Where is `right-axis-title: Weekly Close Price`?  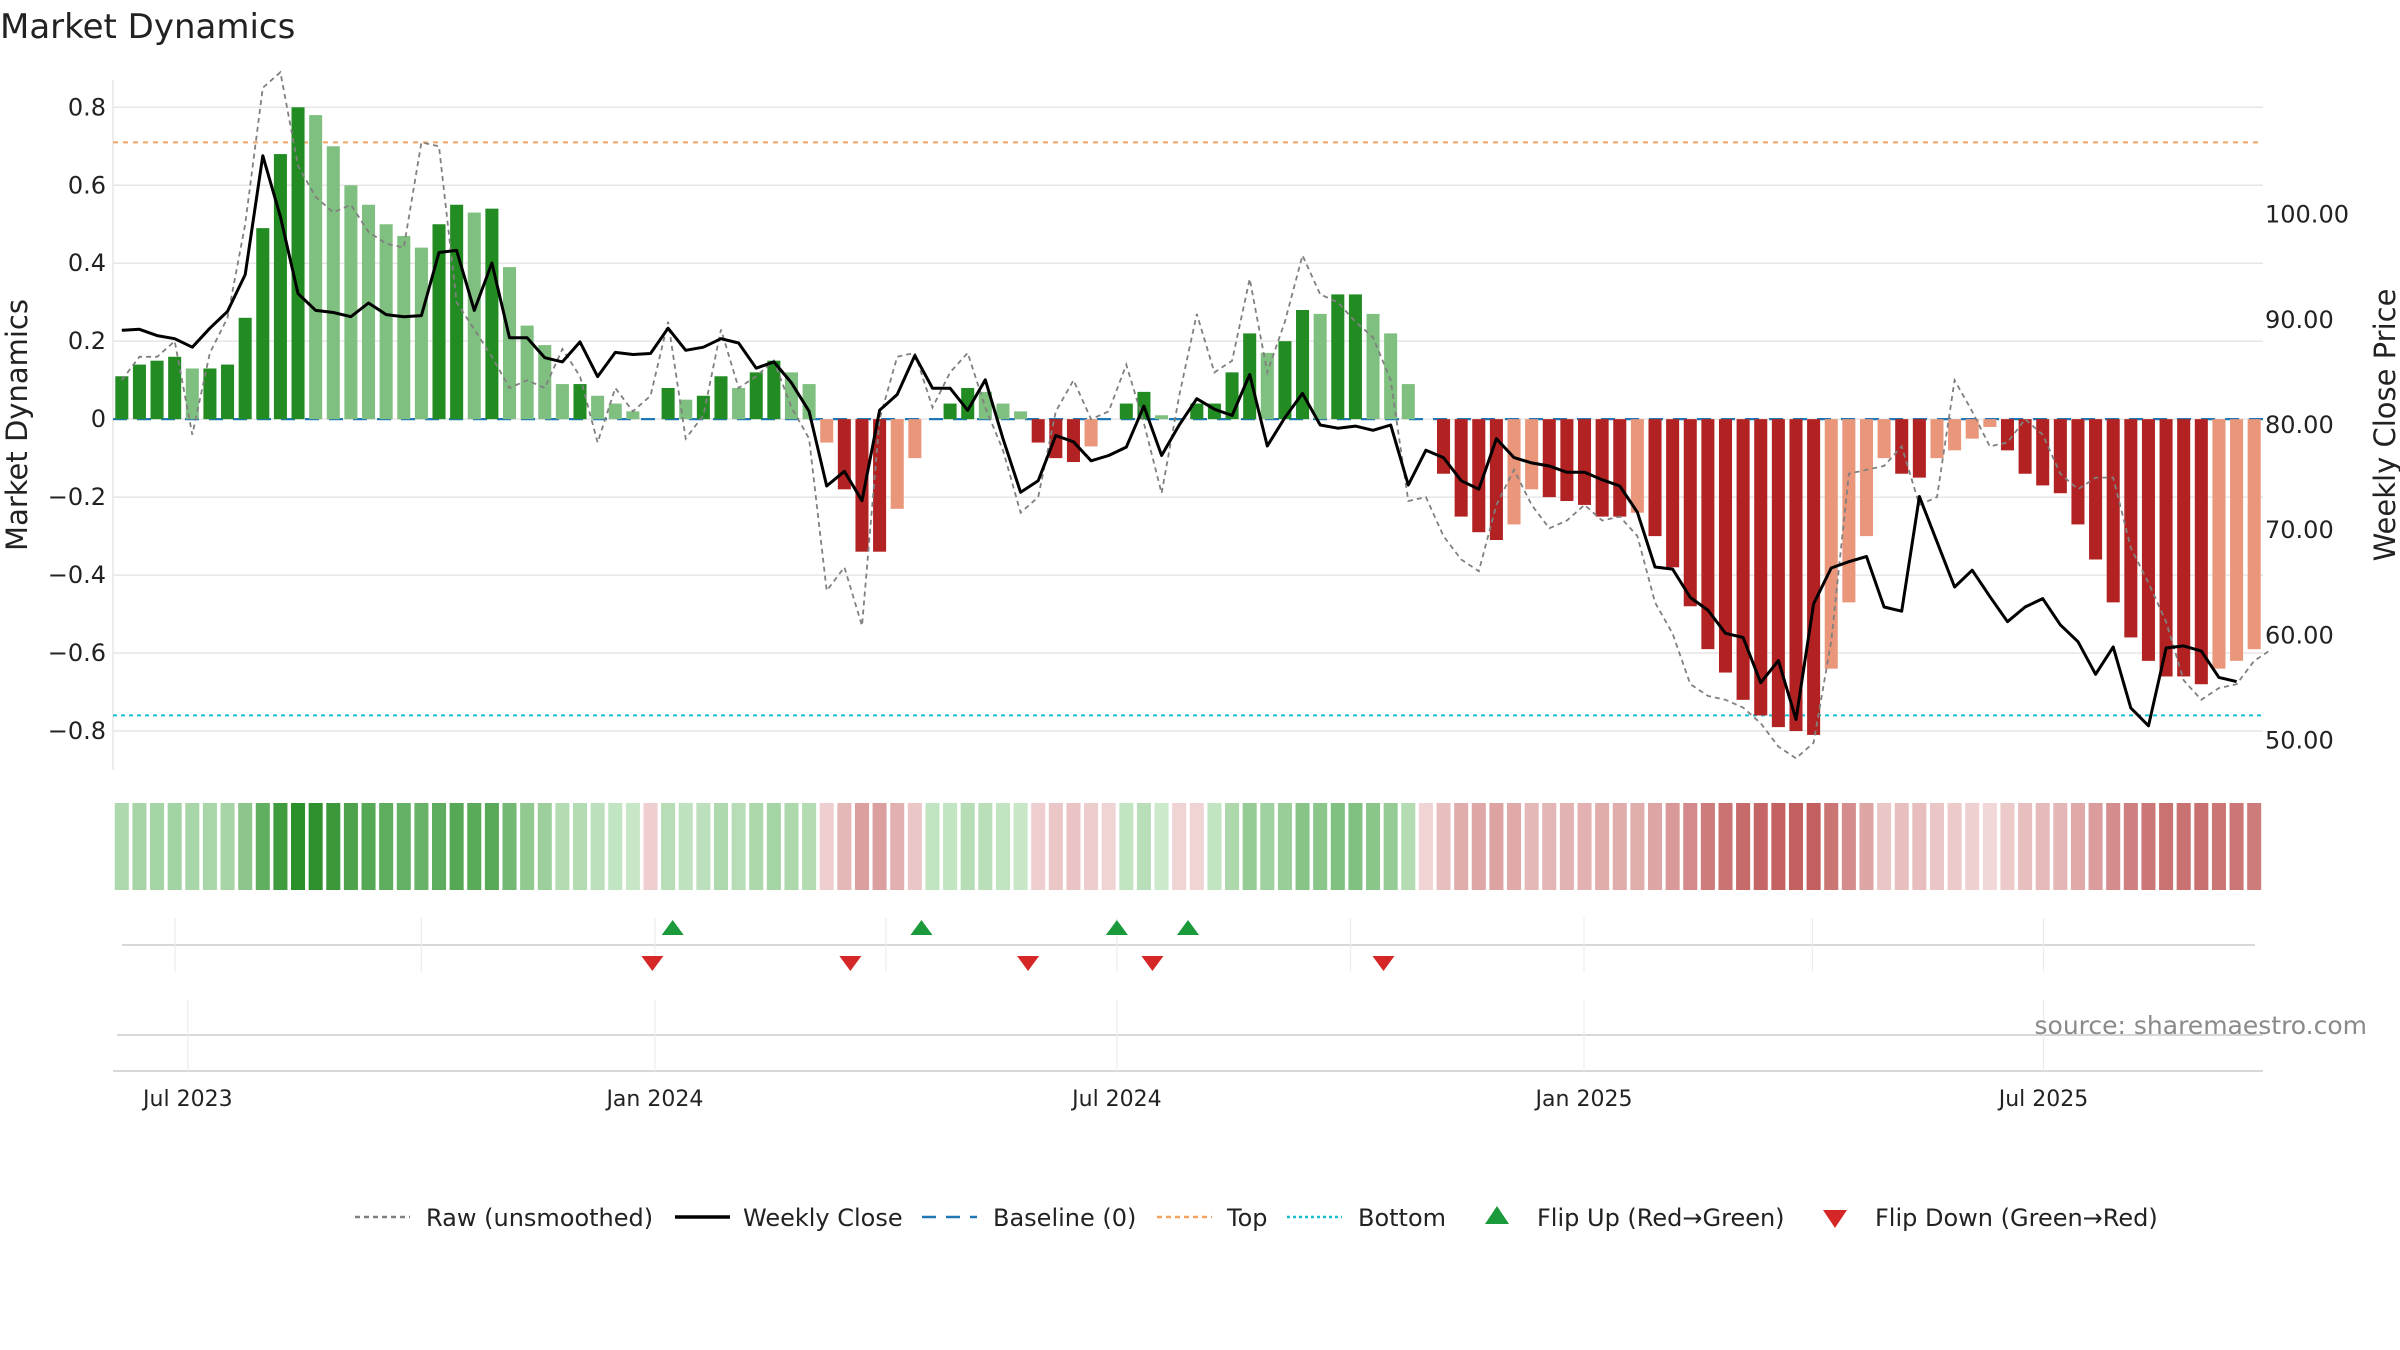
right-axis-title: Weekly Close Price is located at coordinates (2384, 425).